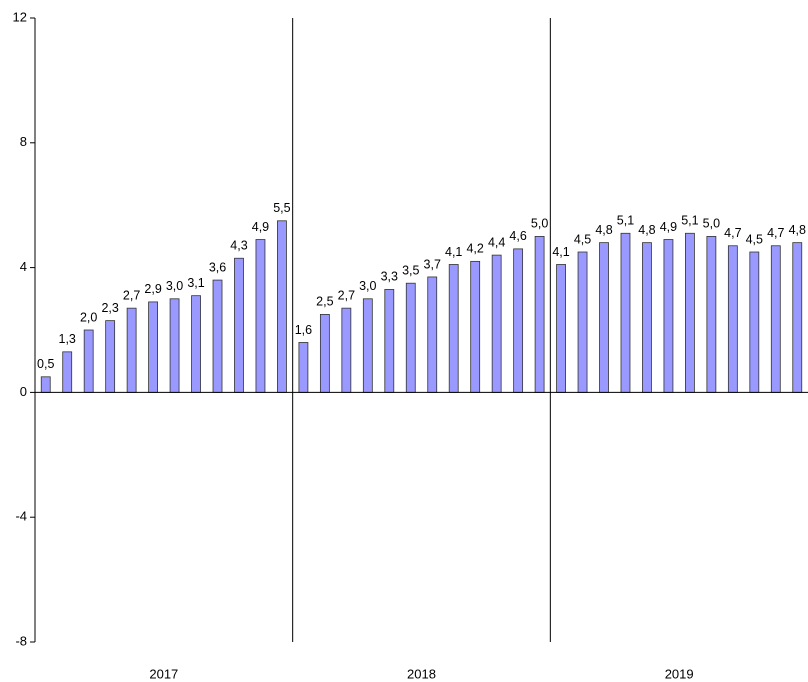 This screenshot has width=808, height=682. I want to click on value-label: 3,6, so click(217, 267).